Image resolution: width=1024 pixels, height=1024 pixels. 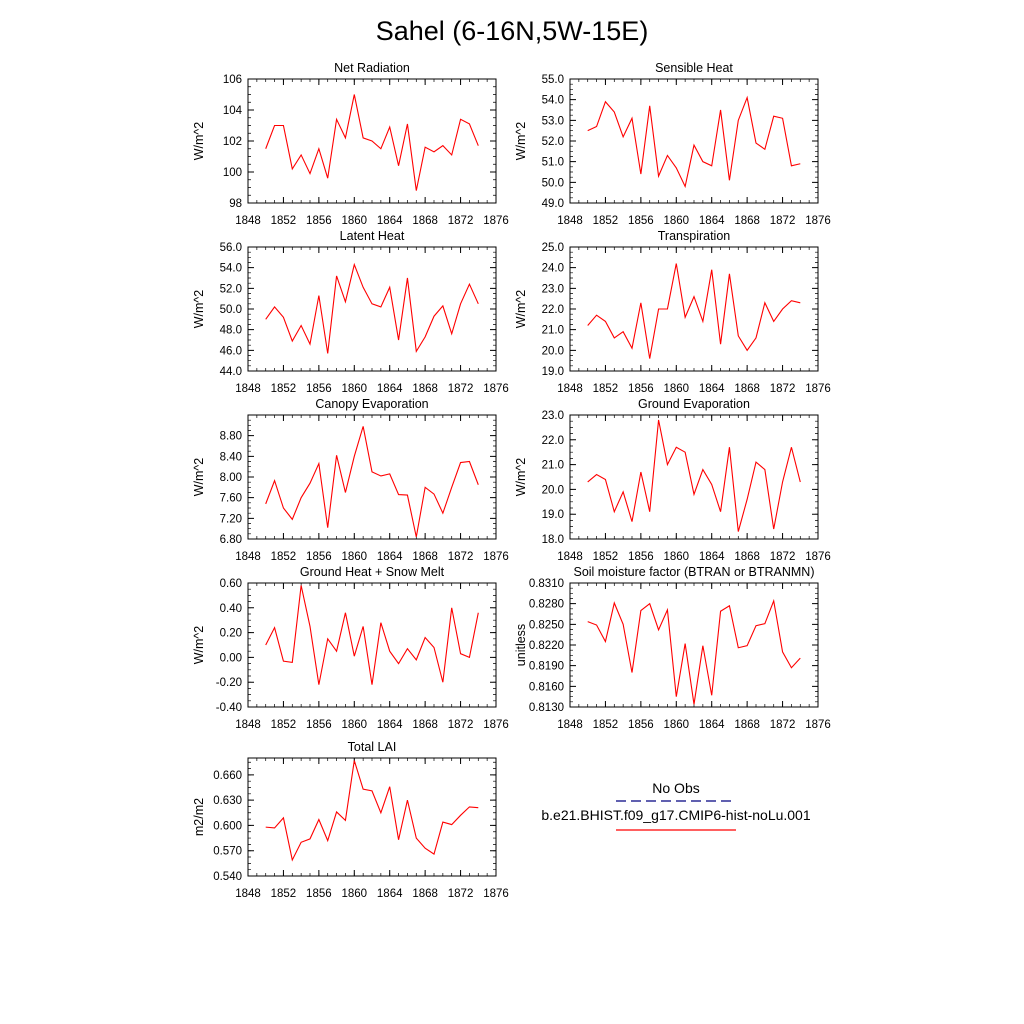 I want to click on legend-model-label: b.e21.BHIST.f09_g17.CMIP6-hist-noLu.001, so click(x=675, y=815).